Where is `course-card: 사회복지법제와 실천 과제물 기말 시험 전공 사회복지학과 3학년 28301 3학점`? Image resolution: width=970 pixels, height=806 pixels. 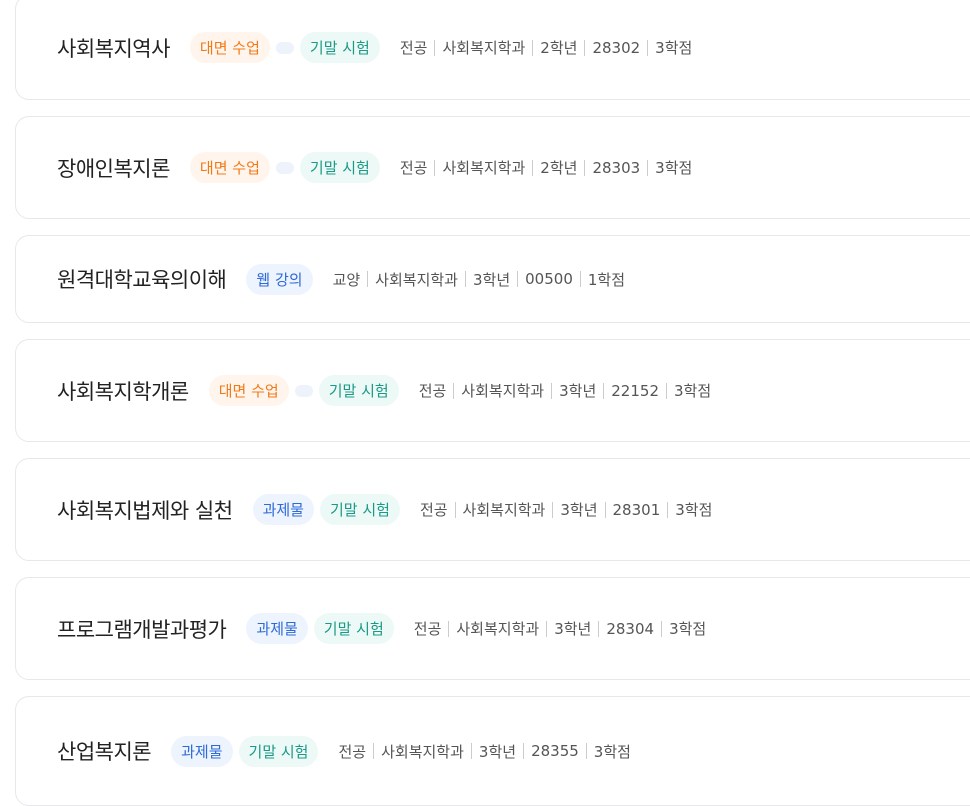
course-card: 사회복지법제와 실천 과제물 기말 시험 전공 사회복지학과 3학년 28301 3학점 is located at coordinates (492, 509).